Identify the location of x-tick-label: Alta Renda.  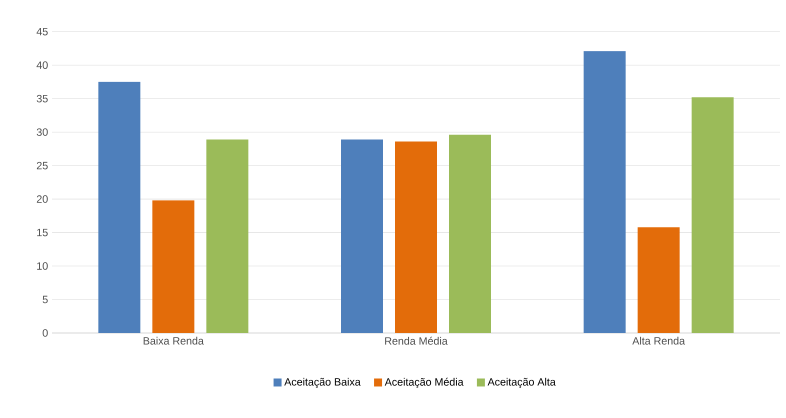
(659, 340).